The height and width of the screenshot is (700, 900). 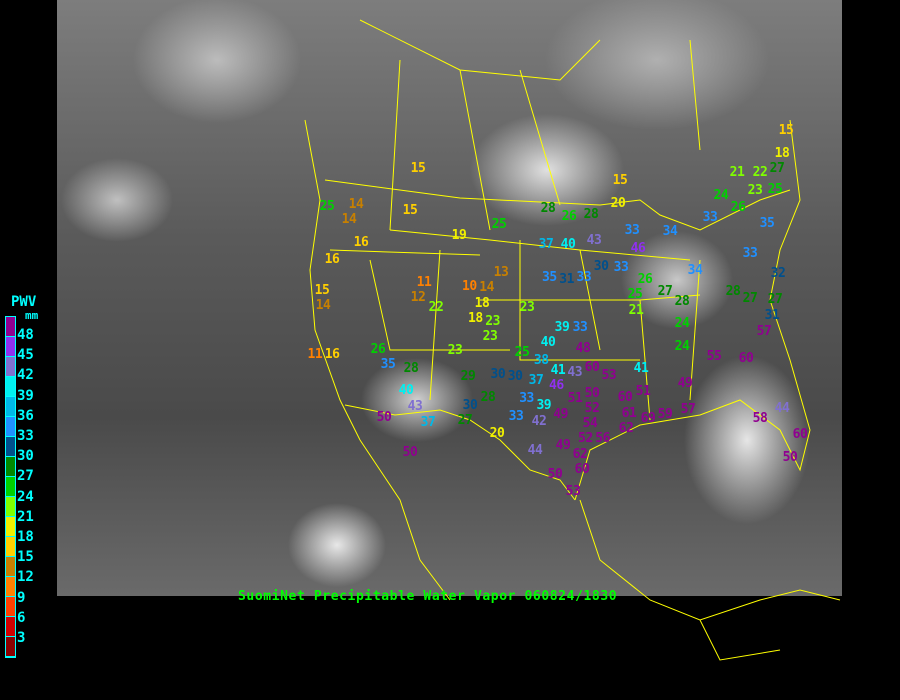 I want to click on station-pwv-value: 39, so click(x=562, y=327).